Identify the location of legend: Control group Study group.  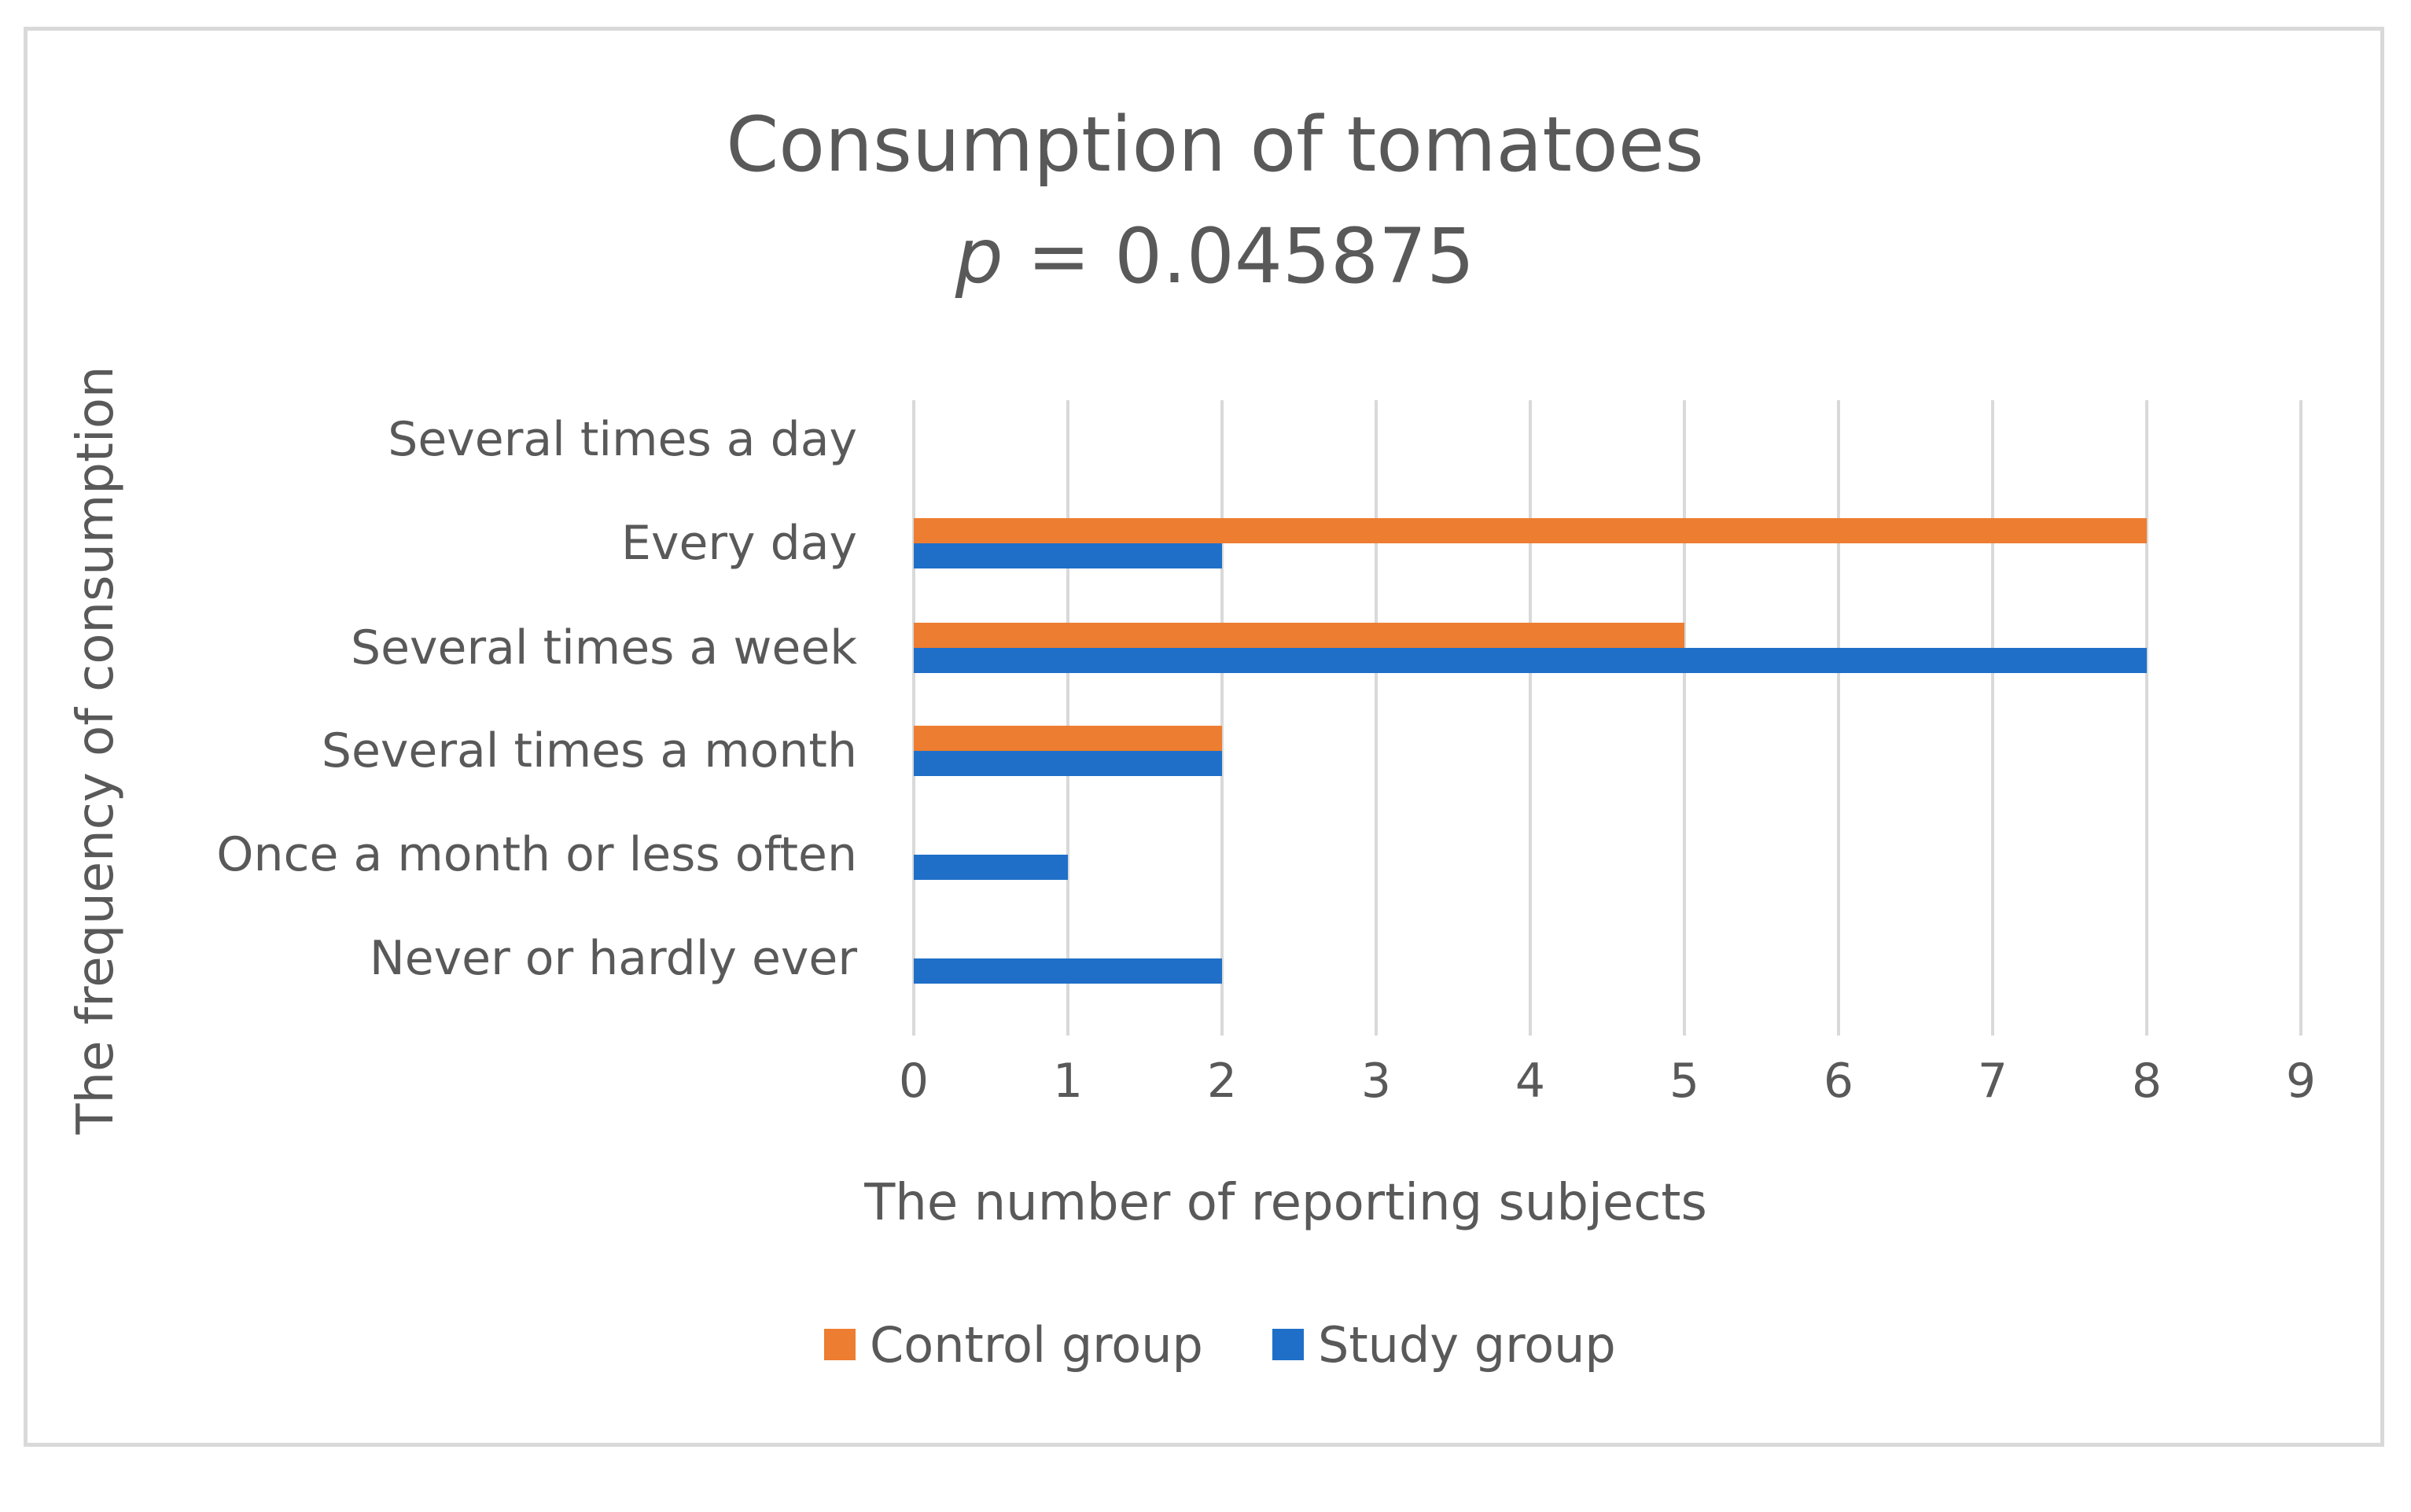
(1220, 1345).